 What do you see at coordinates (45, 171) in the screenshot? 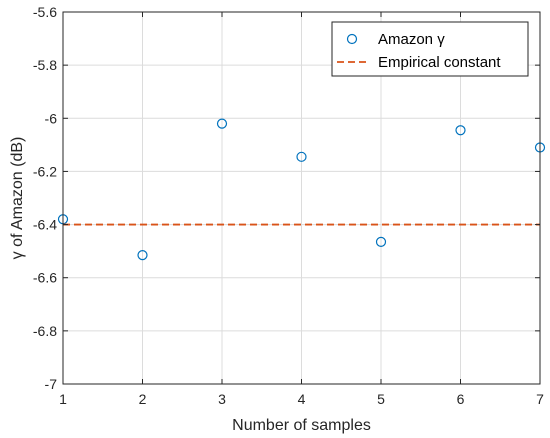
I see `y-tick-label: -6.2` at bounding box center [45, 171].